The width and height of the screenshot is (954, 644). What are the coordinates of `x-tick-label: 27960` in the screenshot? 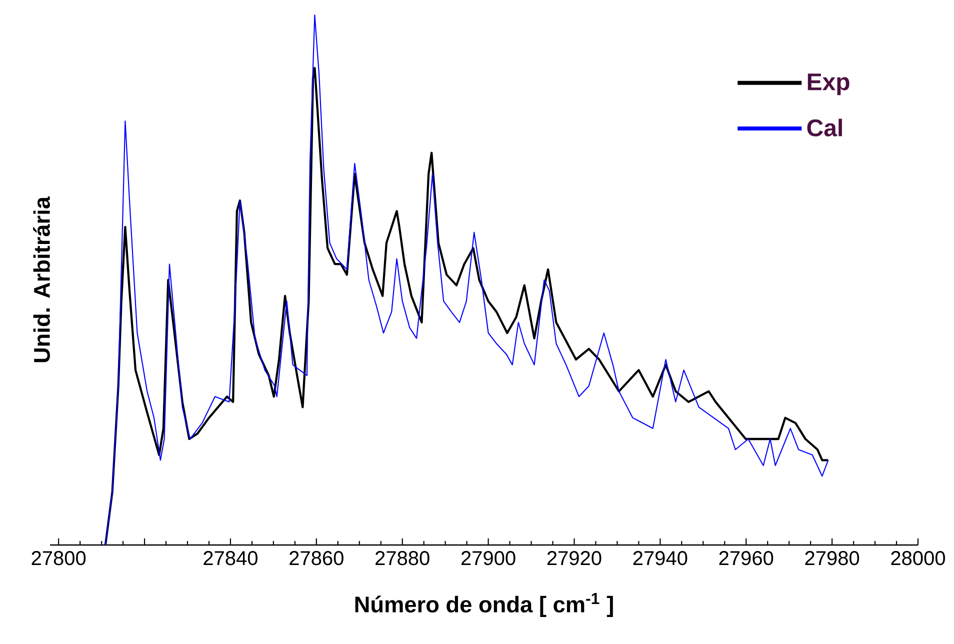 It's located at (746, 558).